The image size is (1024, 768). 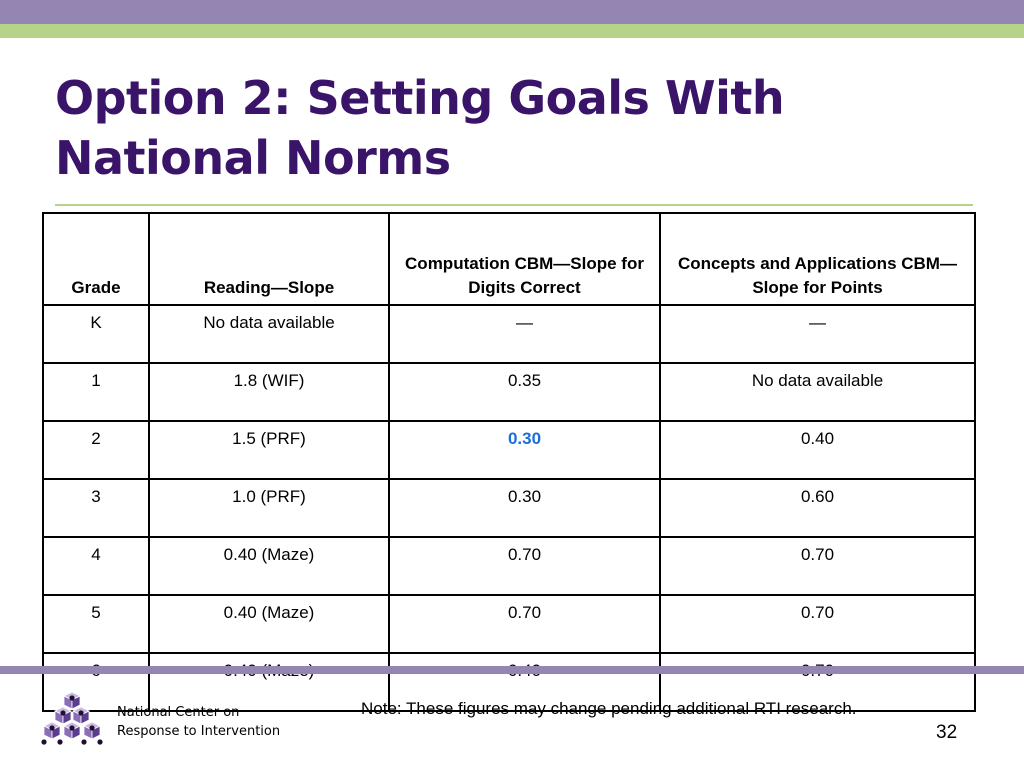 What do you see at coordinates (96, 624) in the screenshot?
I see `cell-grade: 5` at bounding box center [96, 624].